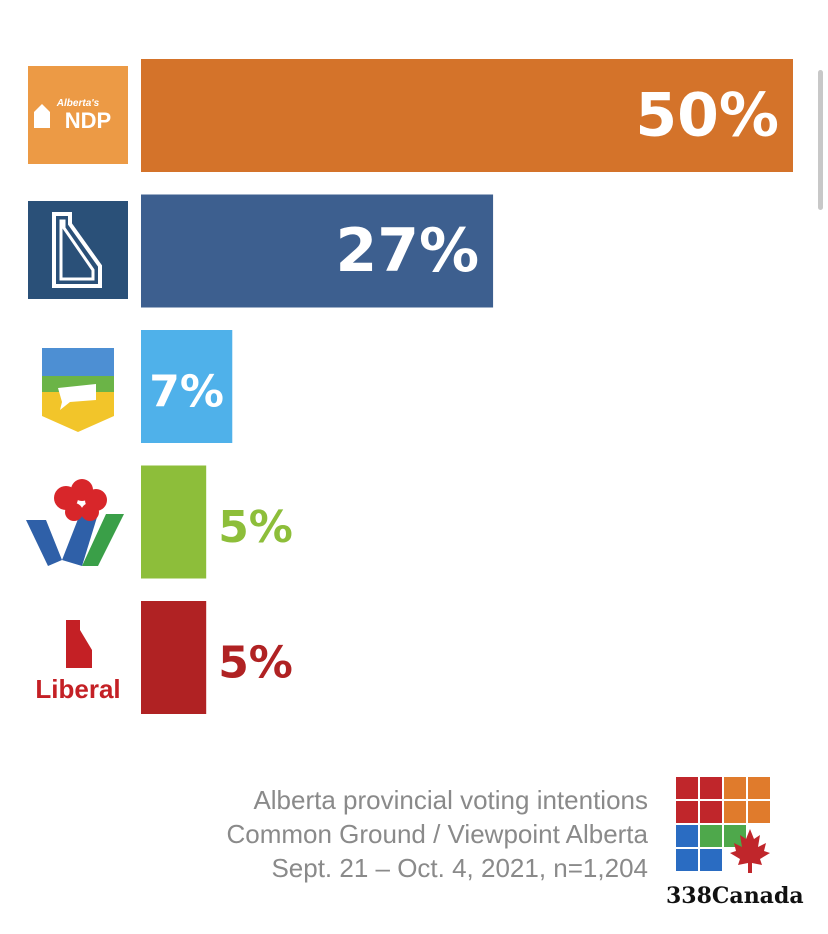 The image size is (828, 934). I want to click on brand-logo: 338Canada, so click(735, 843).